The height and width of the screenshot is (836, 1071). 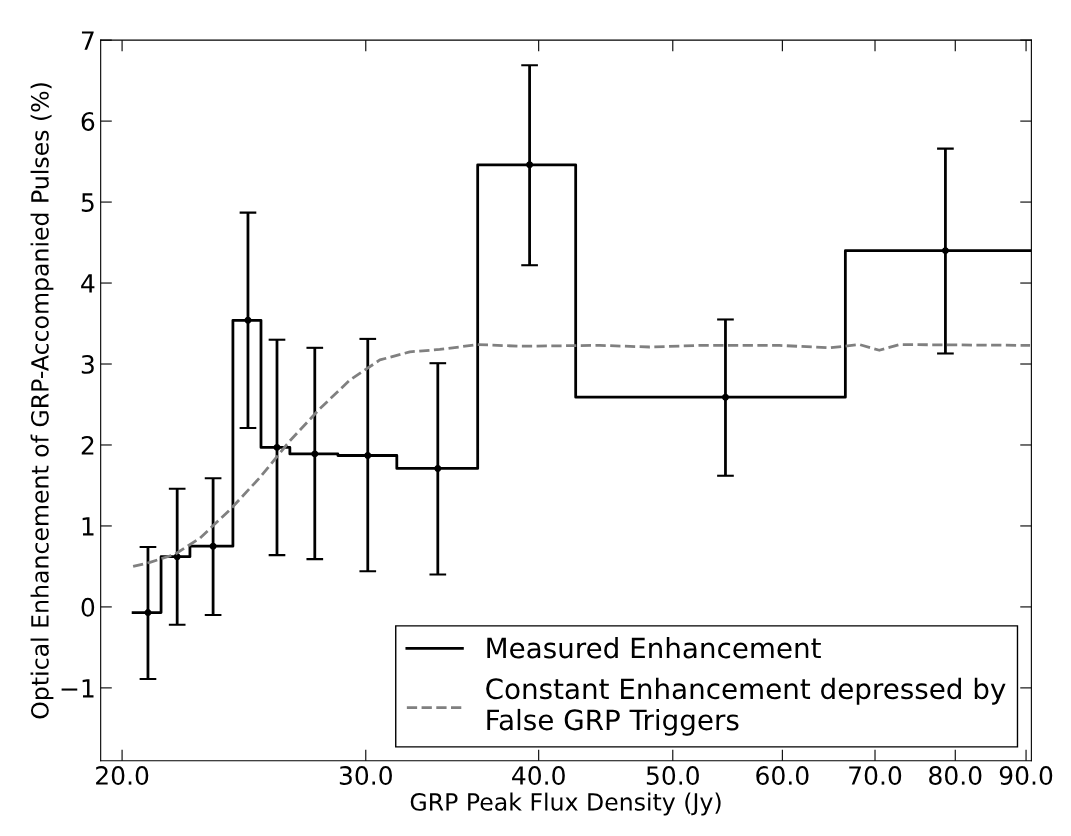 I want to click on y-tick-label: 0, so click(x=88, y=607).